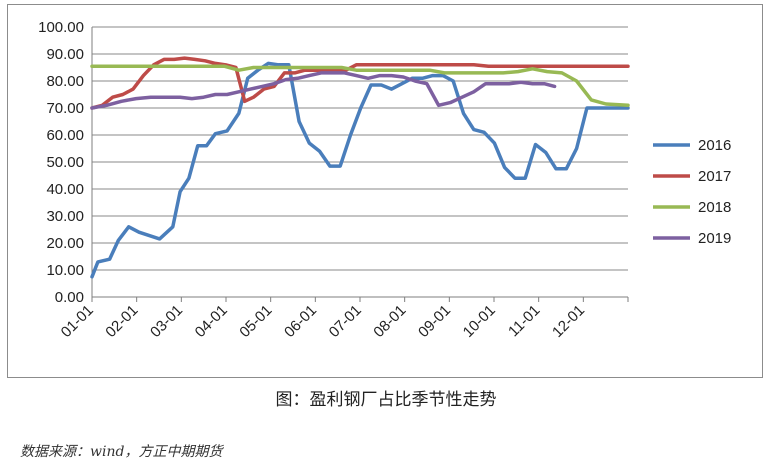 Image resolution: width=772 pixels, height=465 pixels. Describe the element at coordinates (479, 321) in the screenshot. I see `x-tick-label: 10-01` at that location.